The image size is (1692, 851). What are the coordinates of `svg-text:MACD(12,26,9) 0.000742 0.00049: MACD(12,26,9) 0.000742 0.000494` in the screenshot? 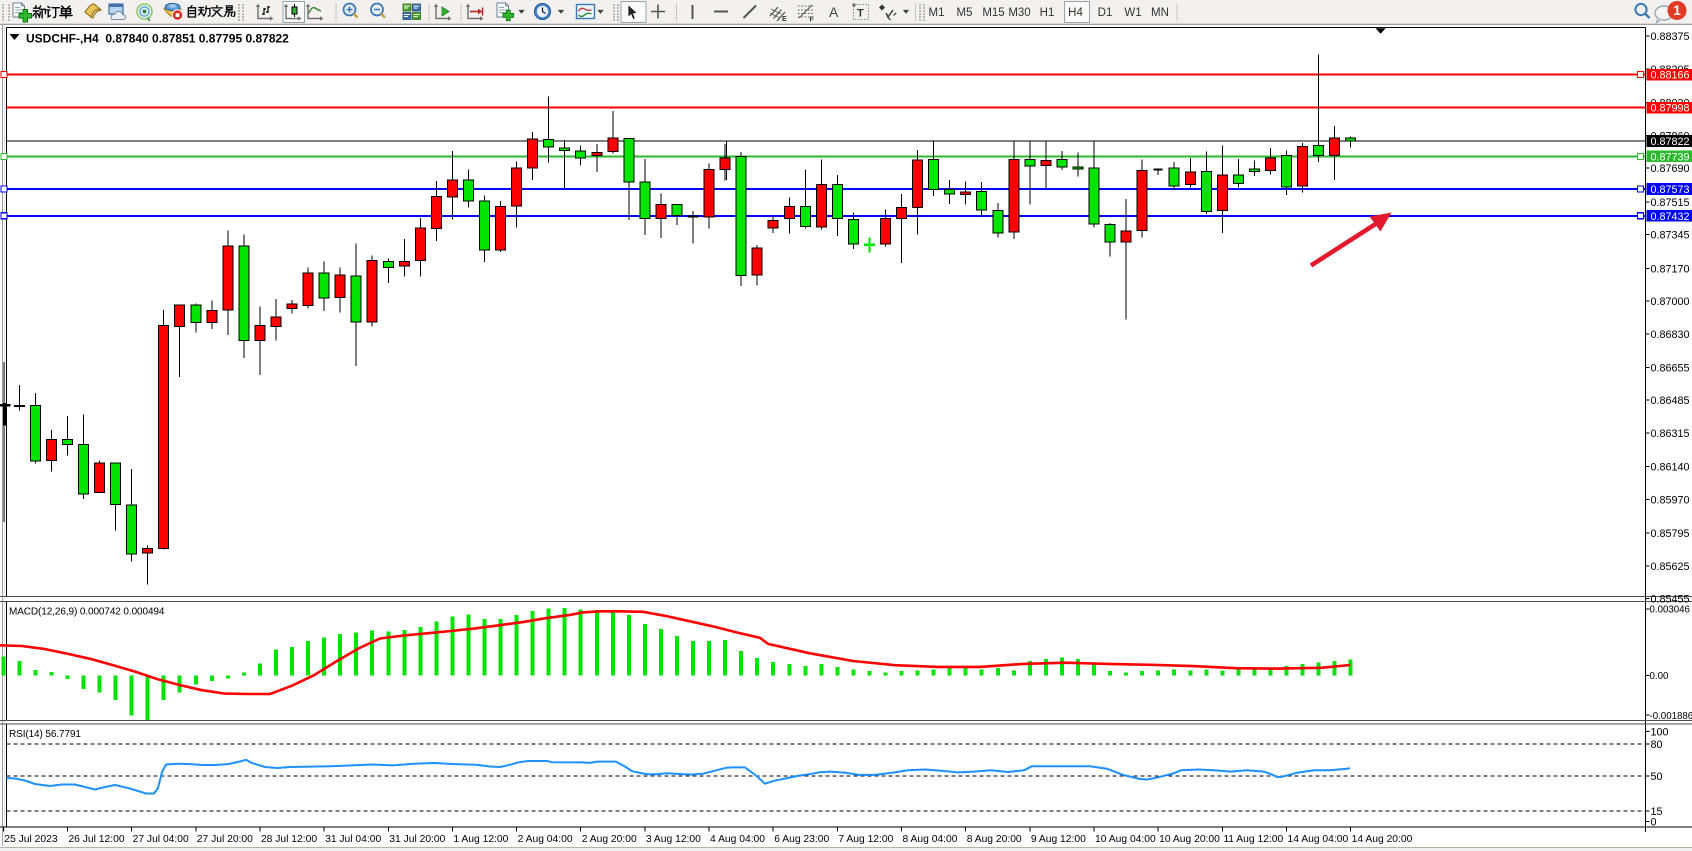 It's located at (87, 612).